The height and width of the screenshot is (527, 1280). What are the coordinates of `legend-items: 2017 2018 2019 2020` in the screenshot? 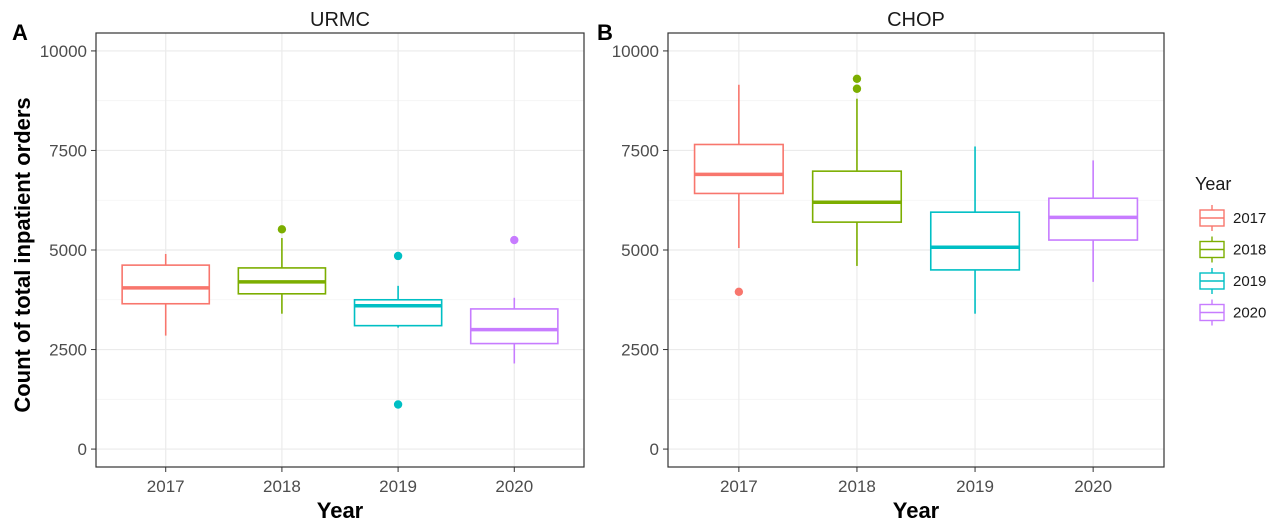 It's located at (1232, 265).